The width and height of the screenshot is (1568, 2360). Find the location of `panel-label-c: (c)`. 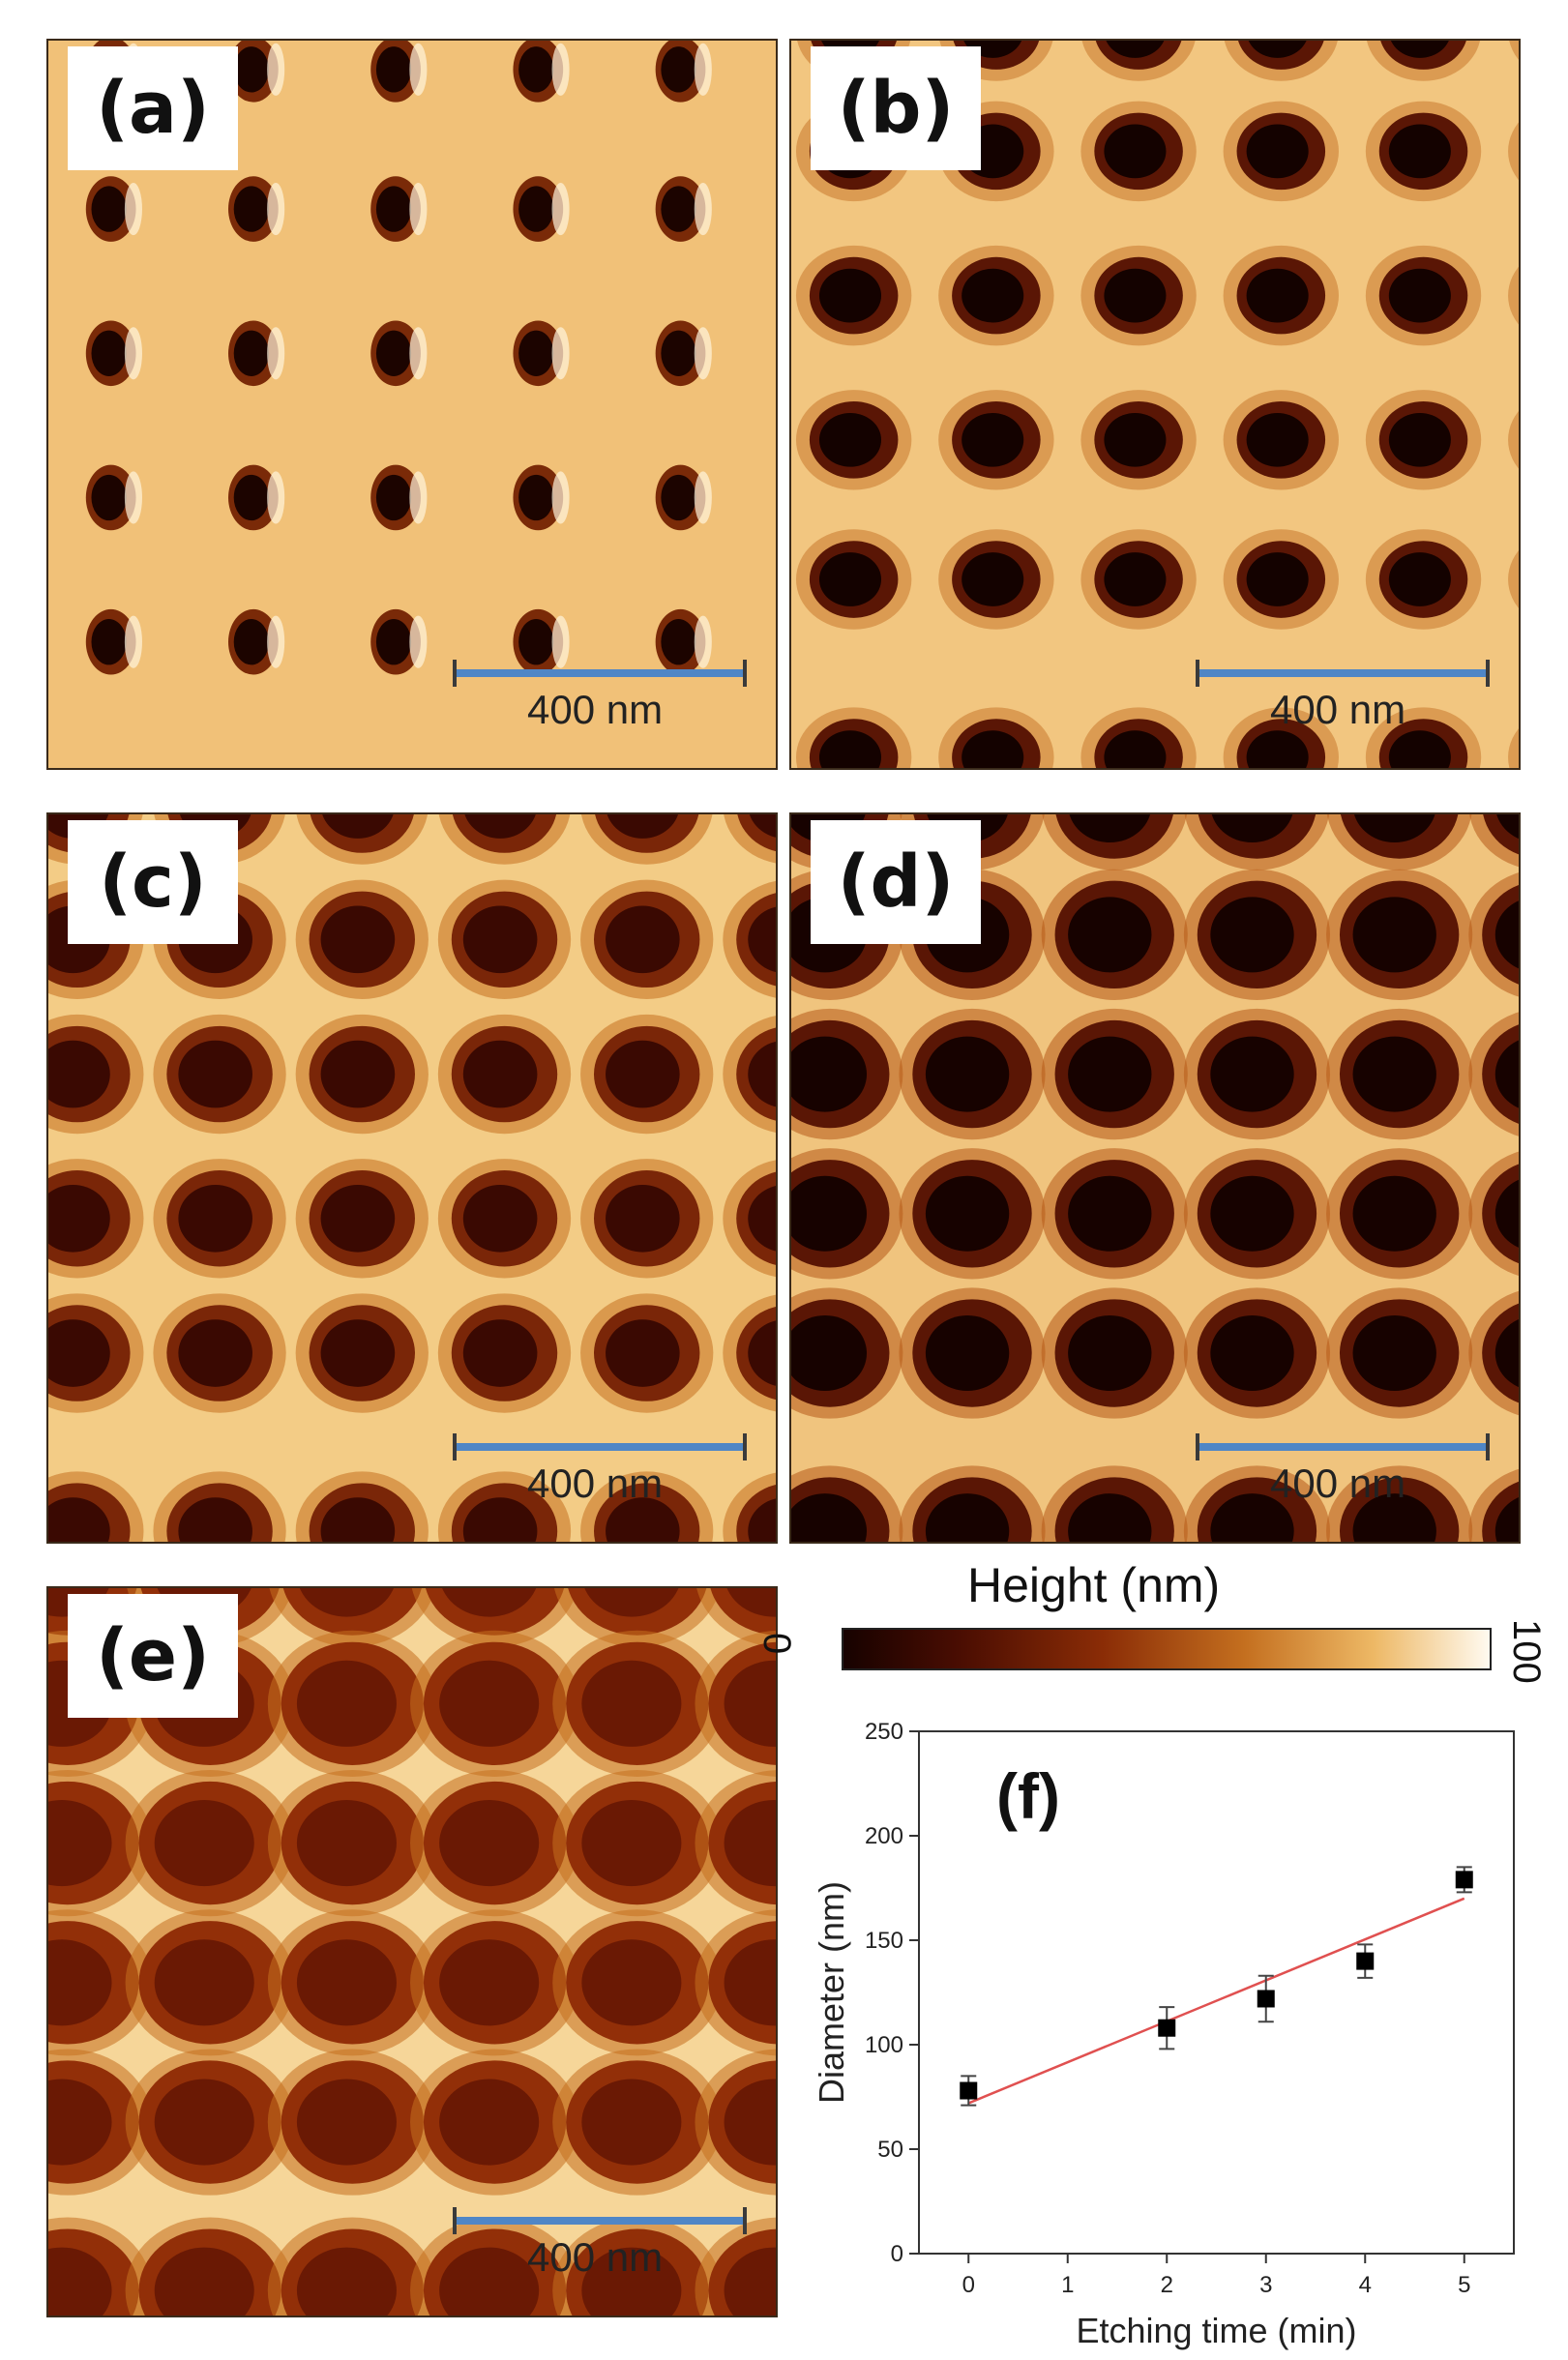

panel-label-c: (c) is located at coordinates (153, 882).